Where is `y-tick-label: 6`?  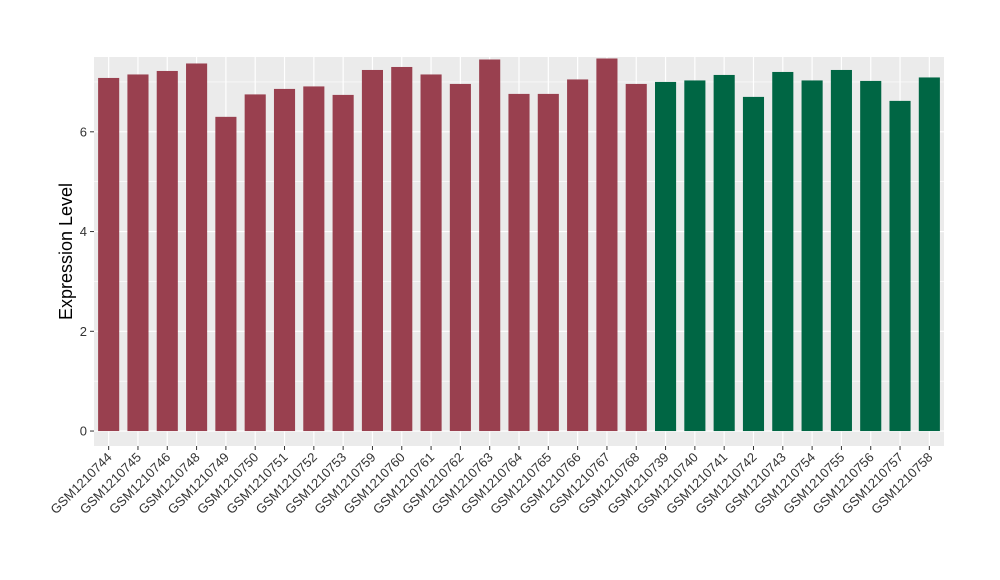 y-tick-label: 6 is located at coordinates (83, 131).